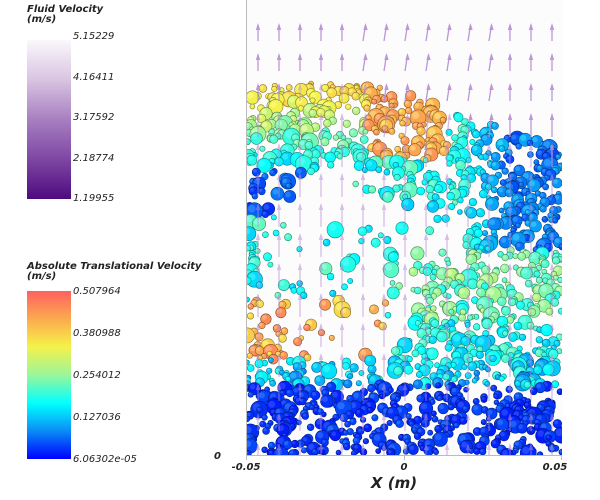 The image size is (600, 500). Describe the element at coordinates (97, 375) in the screenshot. I see `particle-tick: 0.254012` at that location.